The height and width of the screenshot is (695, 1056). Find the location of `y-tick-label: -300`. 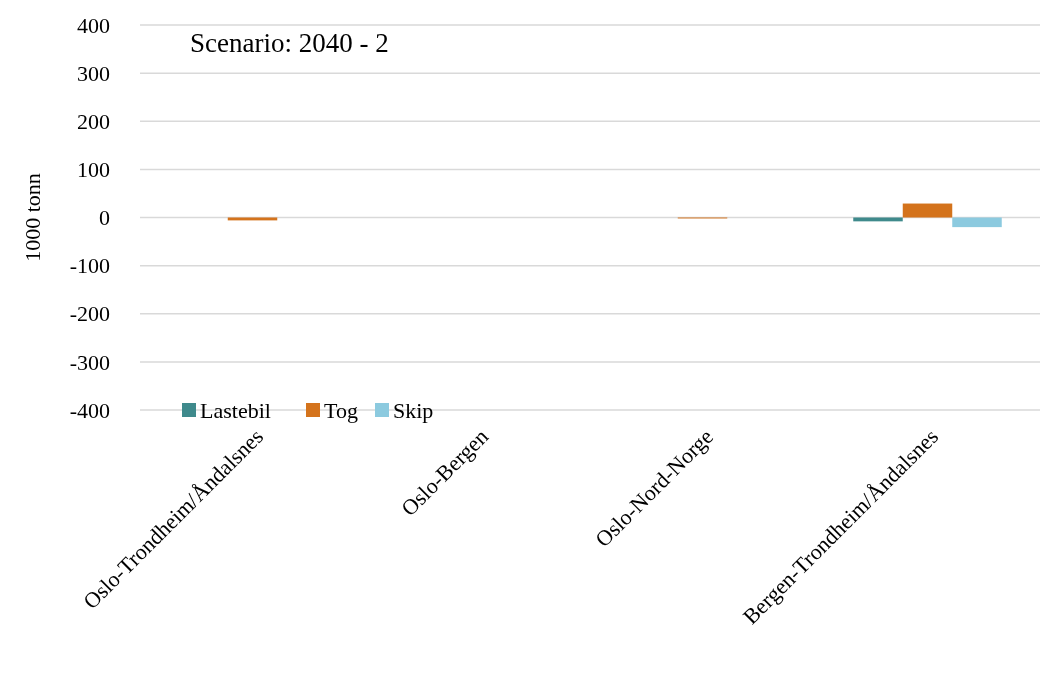

y-tick-label: -300 is located at coordinates (89, 362).